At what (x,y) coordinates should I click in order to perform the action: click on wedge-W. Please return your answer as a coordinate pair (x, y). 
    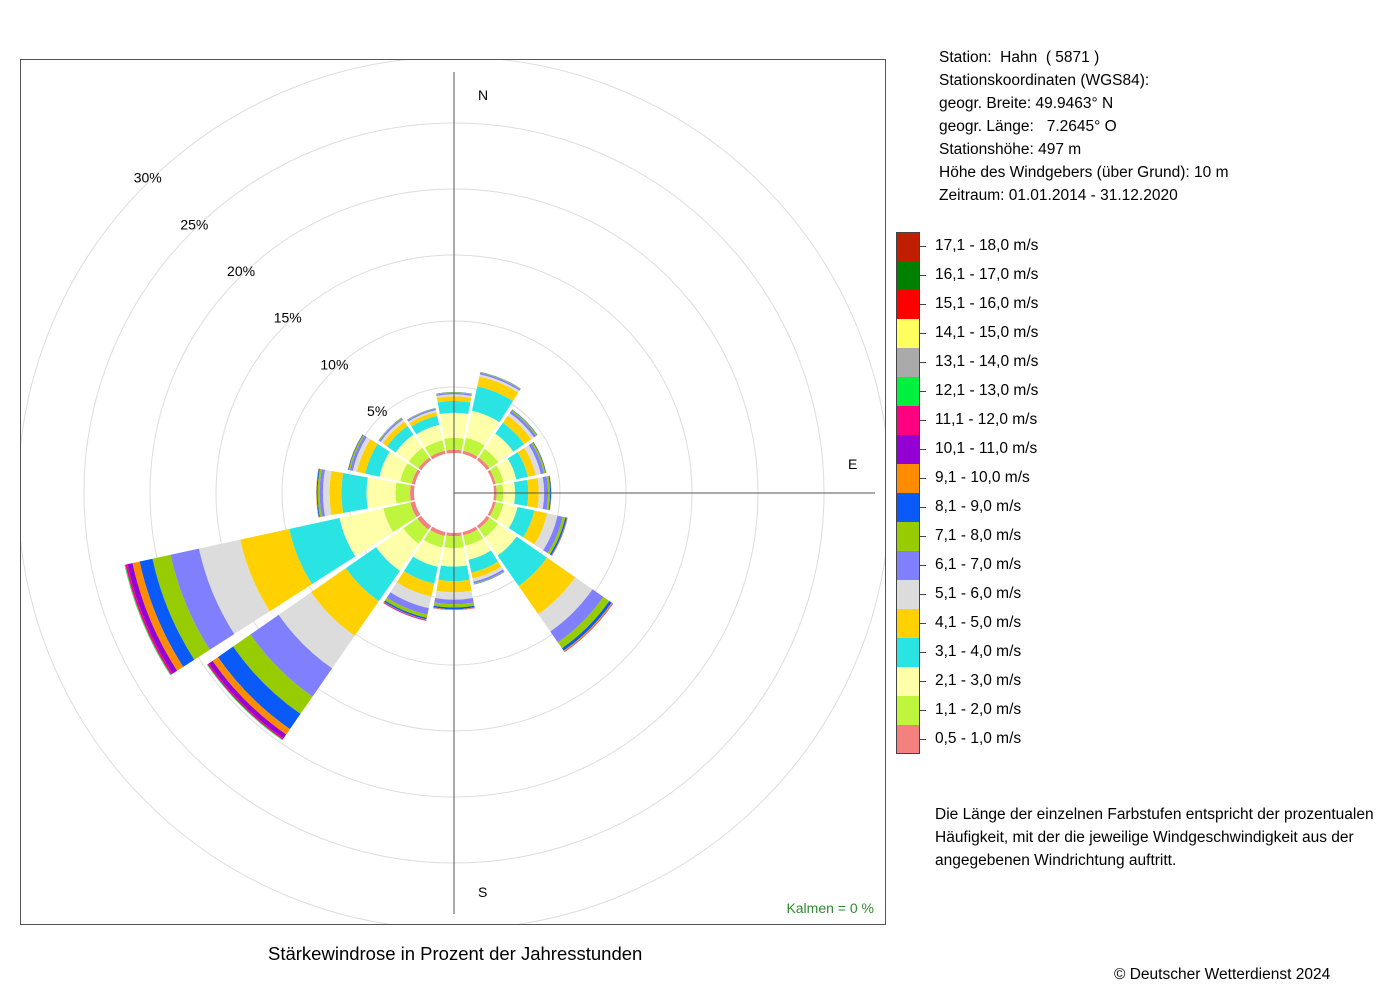
    Looking at the image, I should click on (365, 493).